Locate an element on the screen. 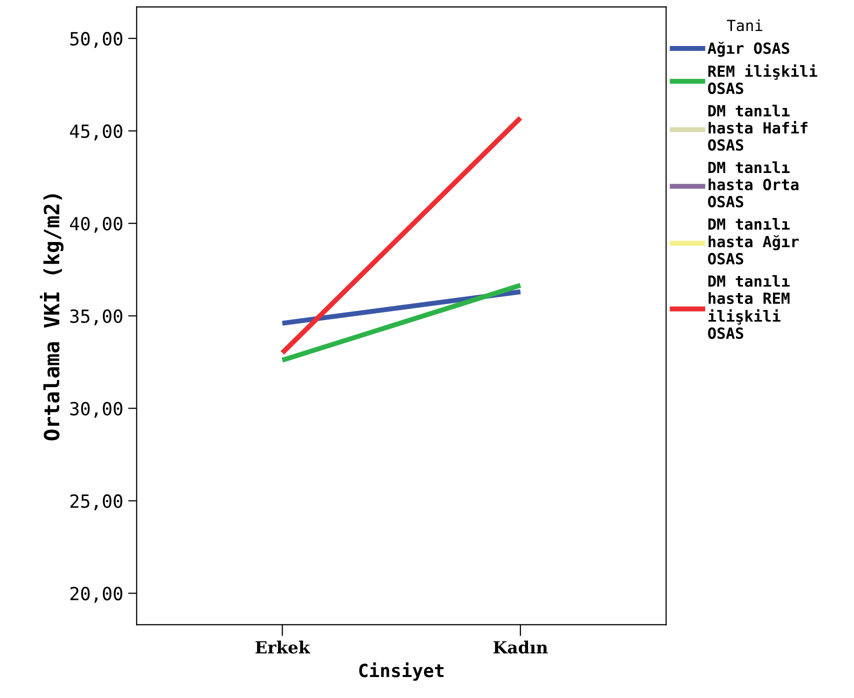 Image resolution: width=854 pixels, height=698 pixels. x-tick-label: Kadın is located at coordinates (521, 647).